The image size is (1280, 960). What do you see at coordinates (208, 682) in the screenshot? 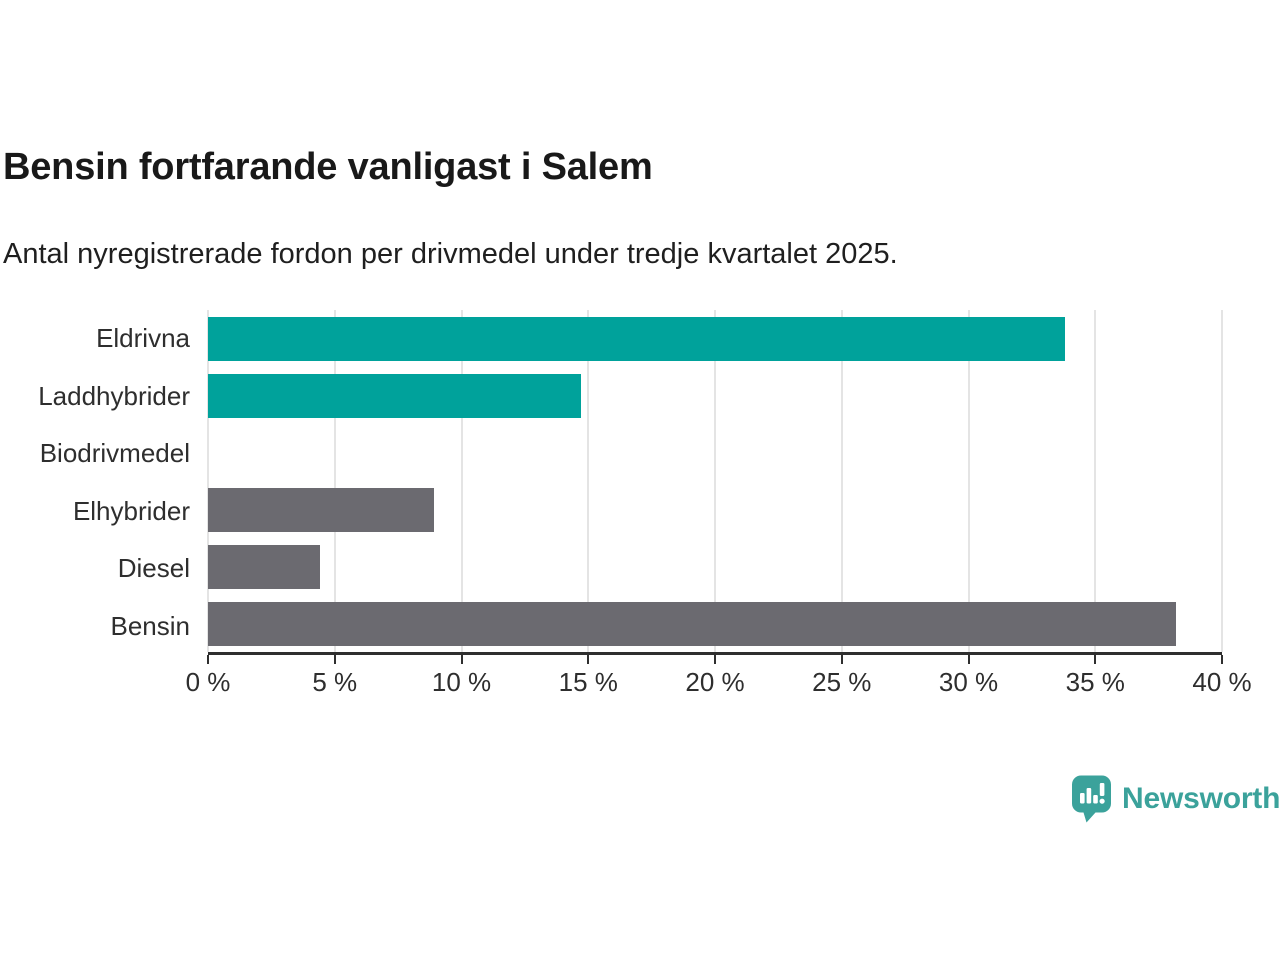
I see `x-axis-tick-label: 0 %` at bounding box center [208, 682].